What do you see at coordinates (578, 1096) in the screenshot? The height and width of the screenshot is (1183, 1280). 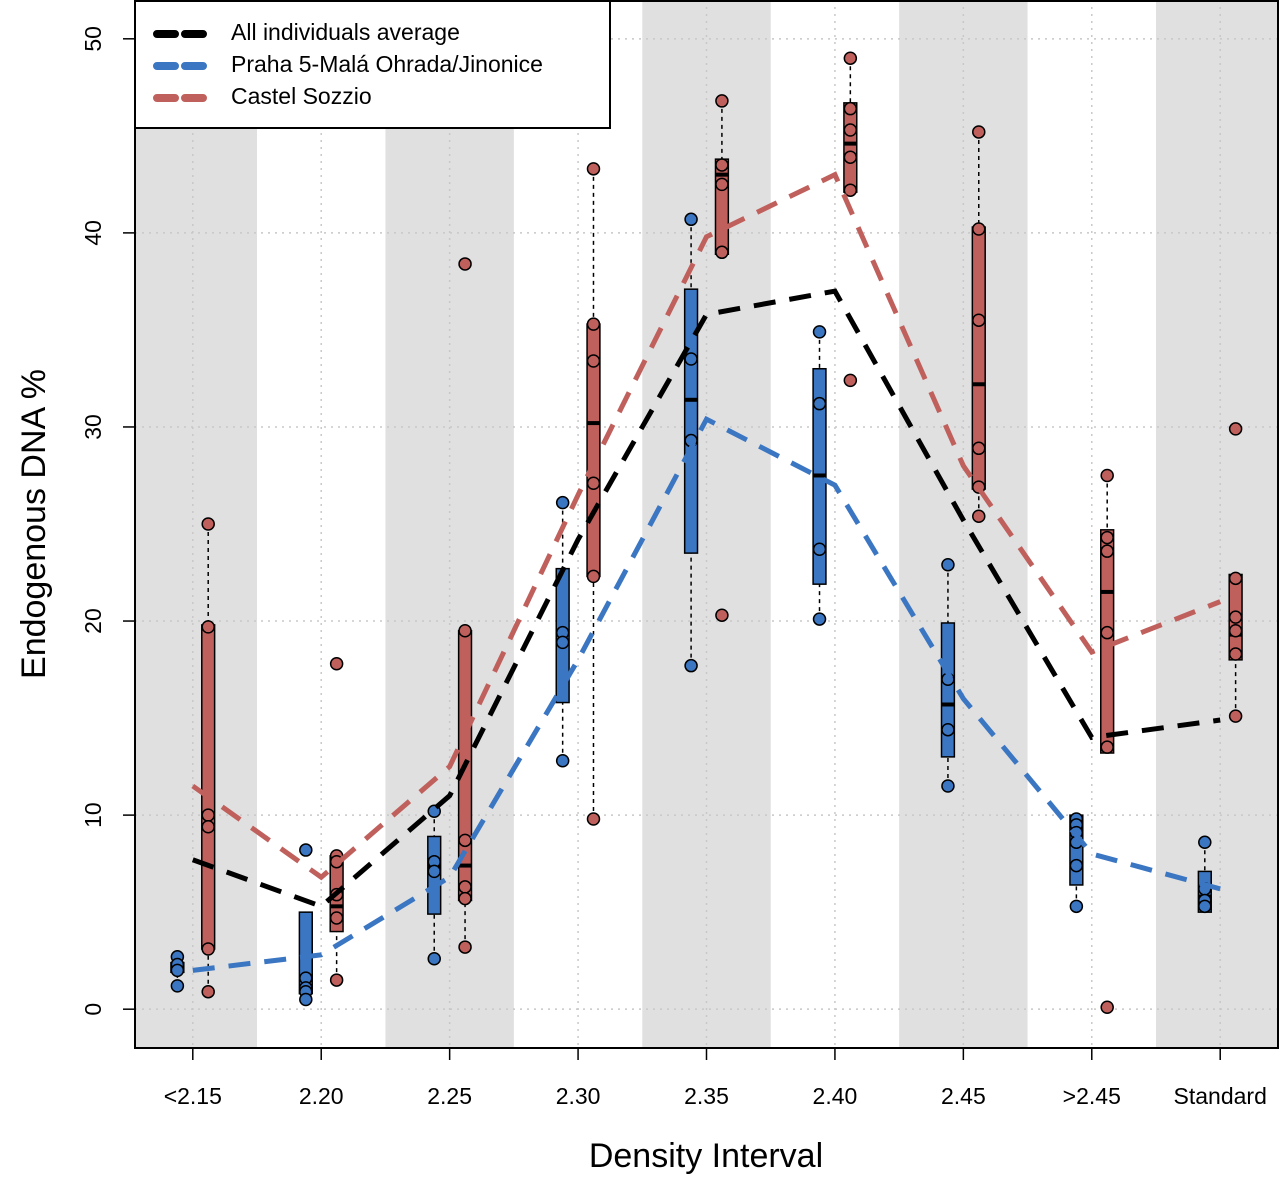 I see `x-tick-label: 2.30` at bounding box center [578, 1096].